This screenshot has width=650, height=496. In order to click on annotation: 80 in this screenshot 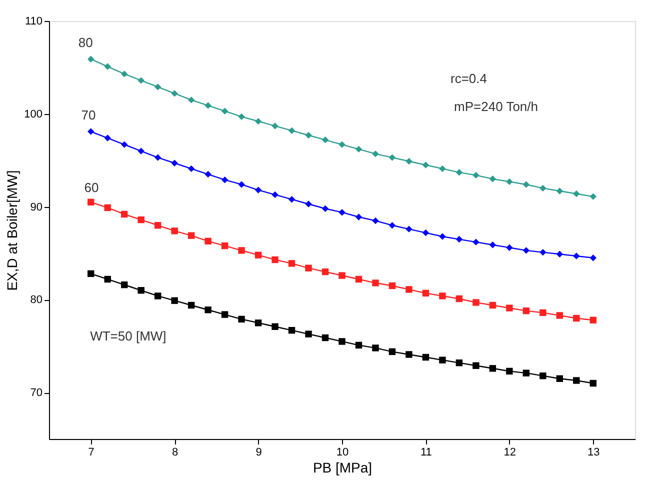, I will do `click(85, 42)`.